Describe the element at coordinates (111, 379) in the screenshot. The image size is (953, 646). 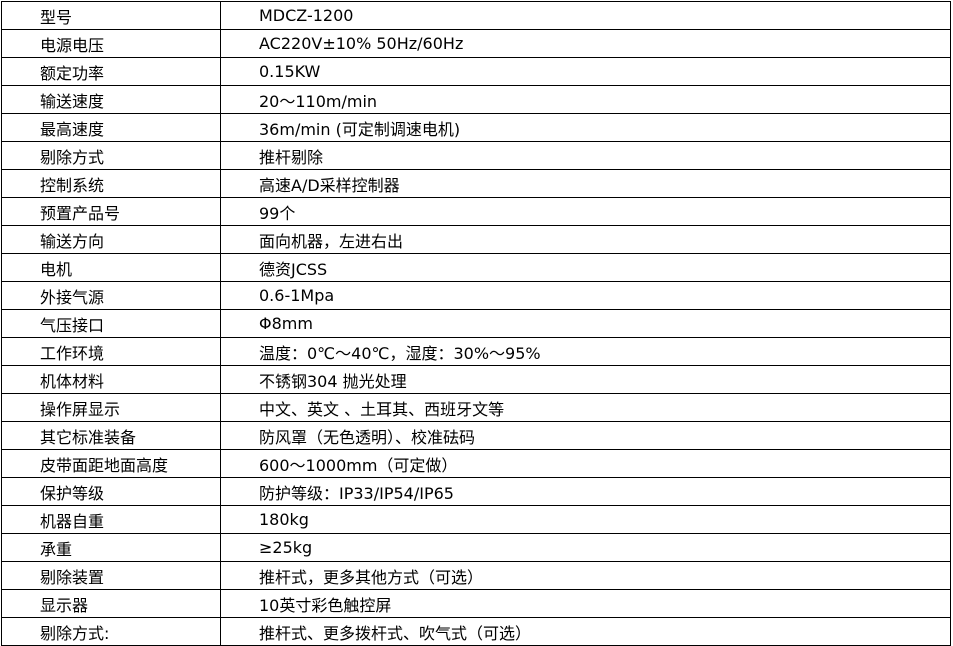
I see `spec-label: 机体材料` at that location.